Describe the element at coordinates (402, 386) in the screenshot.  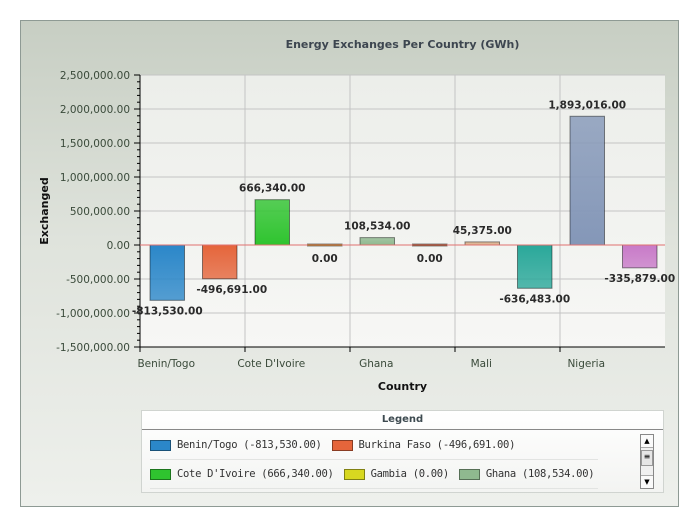
I see `x-axis-label: Country` at that location.